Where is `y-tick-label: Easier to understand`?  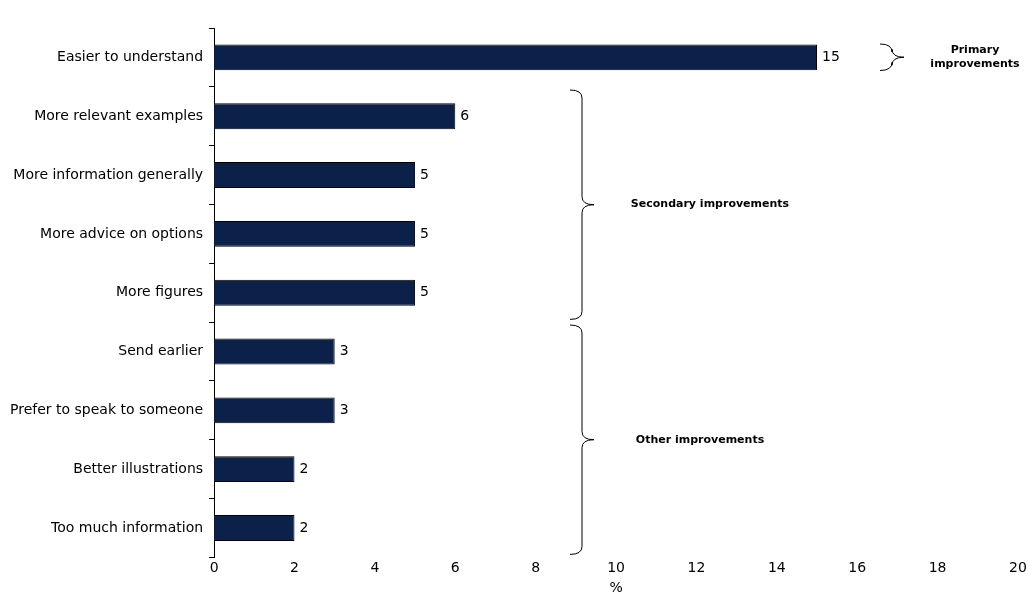
y-tick-label: Easier to understand is located at coordinates (130, 56).